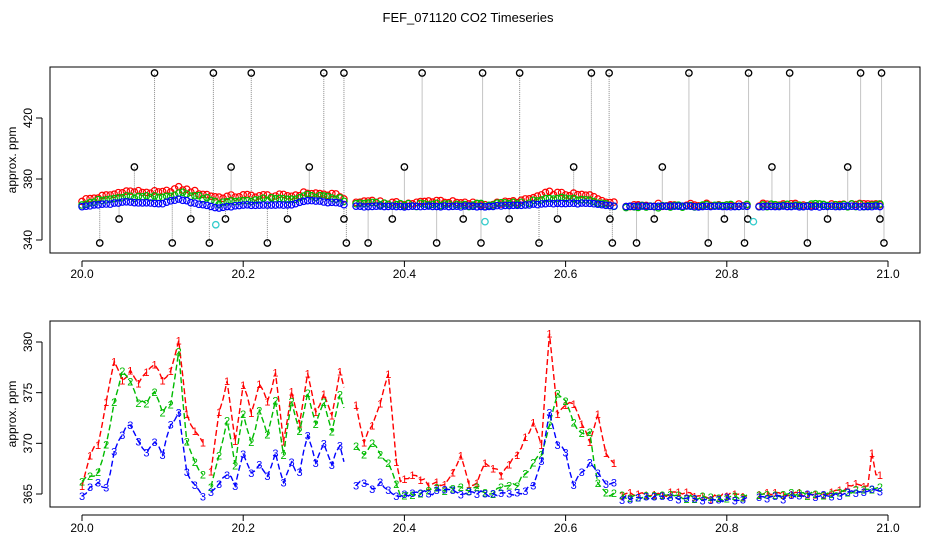 The image size is (936, 540). I want to click on series-3-line, so click(684, 498).